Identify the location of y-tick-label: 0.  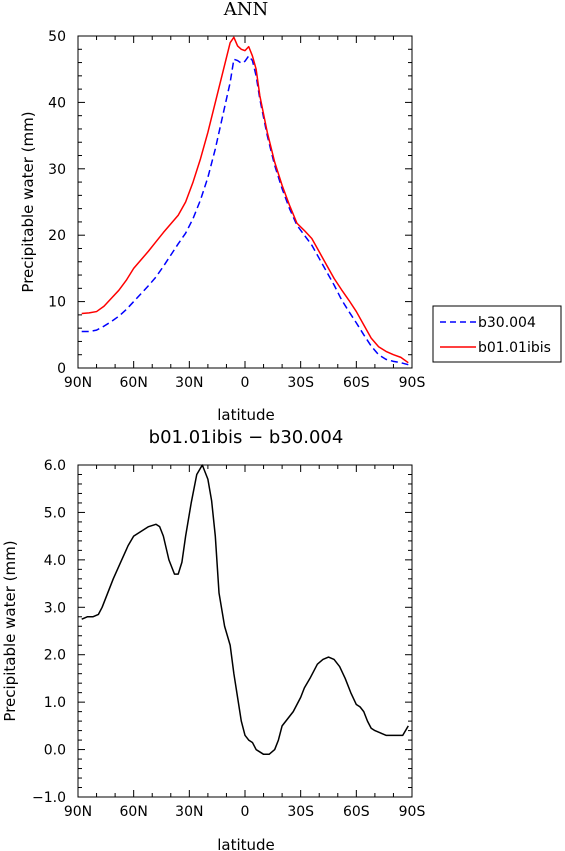
(61, 369).